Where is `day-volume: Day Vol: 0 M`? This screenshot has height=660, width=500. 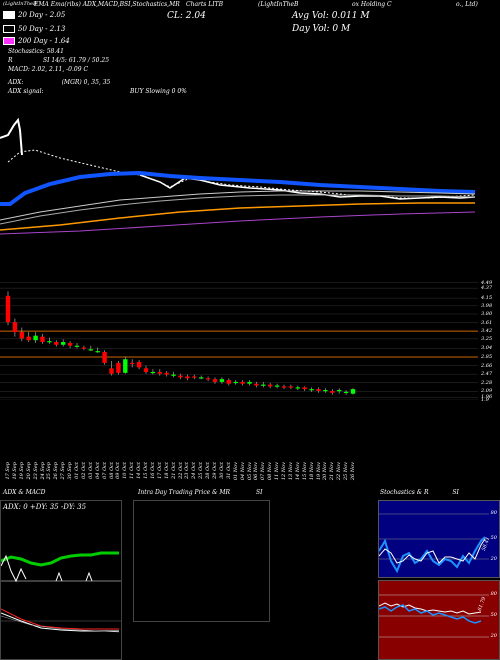
day-volume: Day Vol: 0 M is located at coordinates (321, 29).